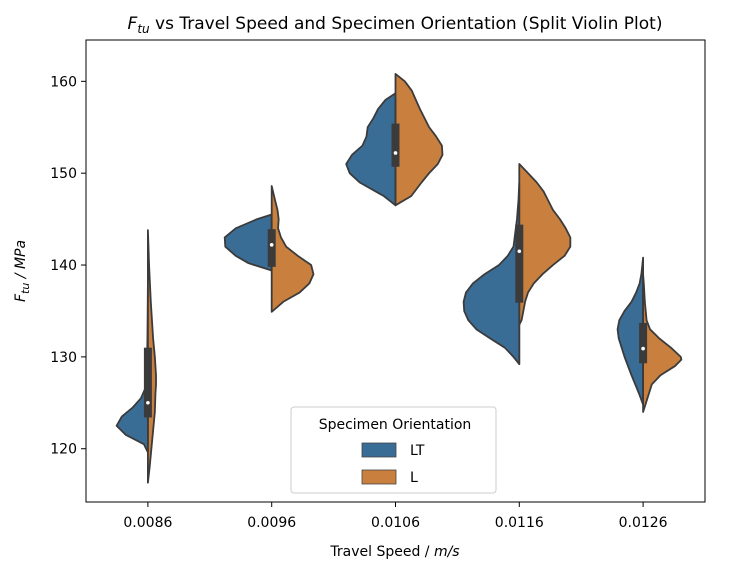  What do you see at coordinates (271, 245) in the screenshot?
I see `median-marker-0.0096` at bounding box center [271, 245].